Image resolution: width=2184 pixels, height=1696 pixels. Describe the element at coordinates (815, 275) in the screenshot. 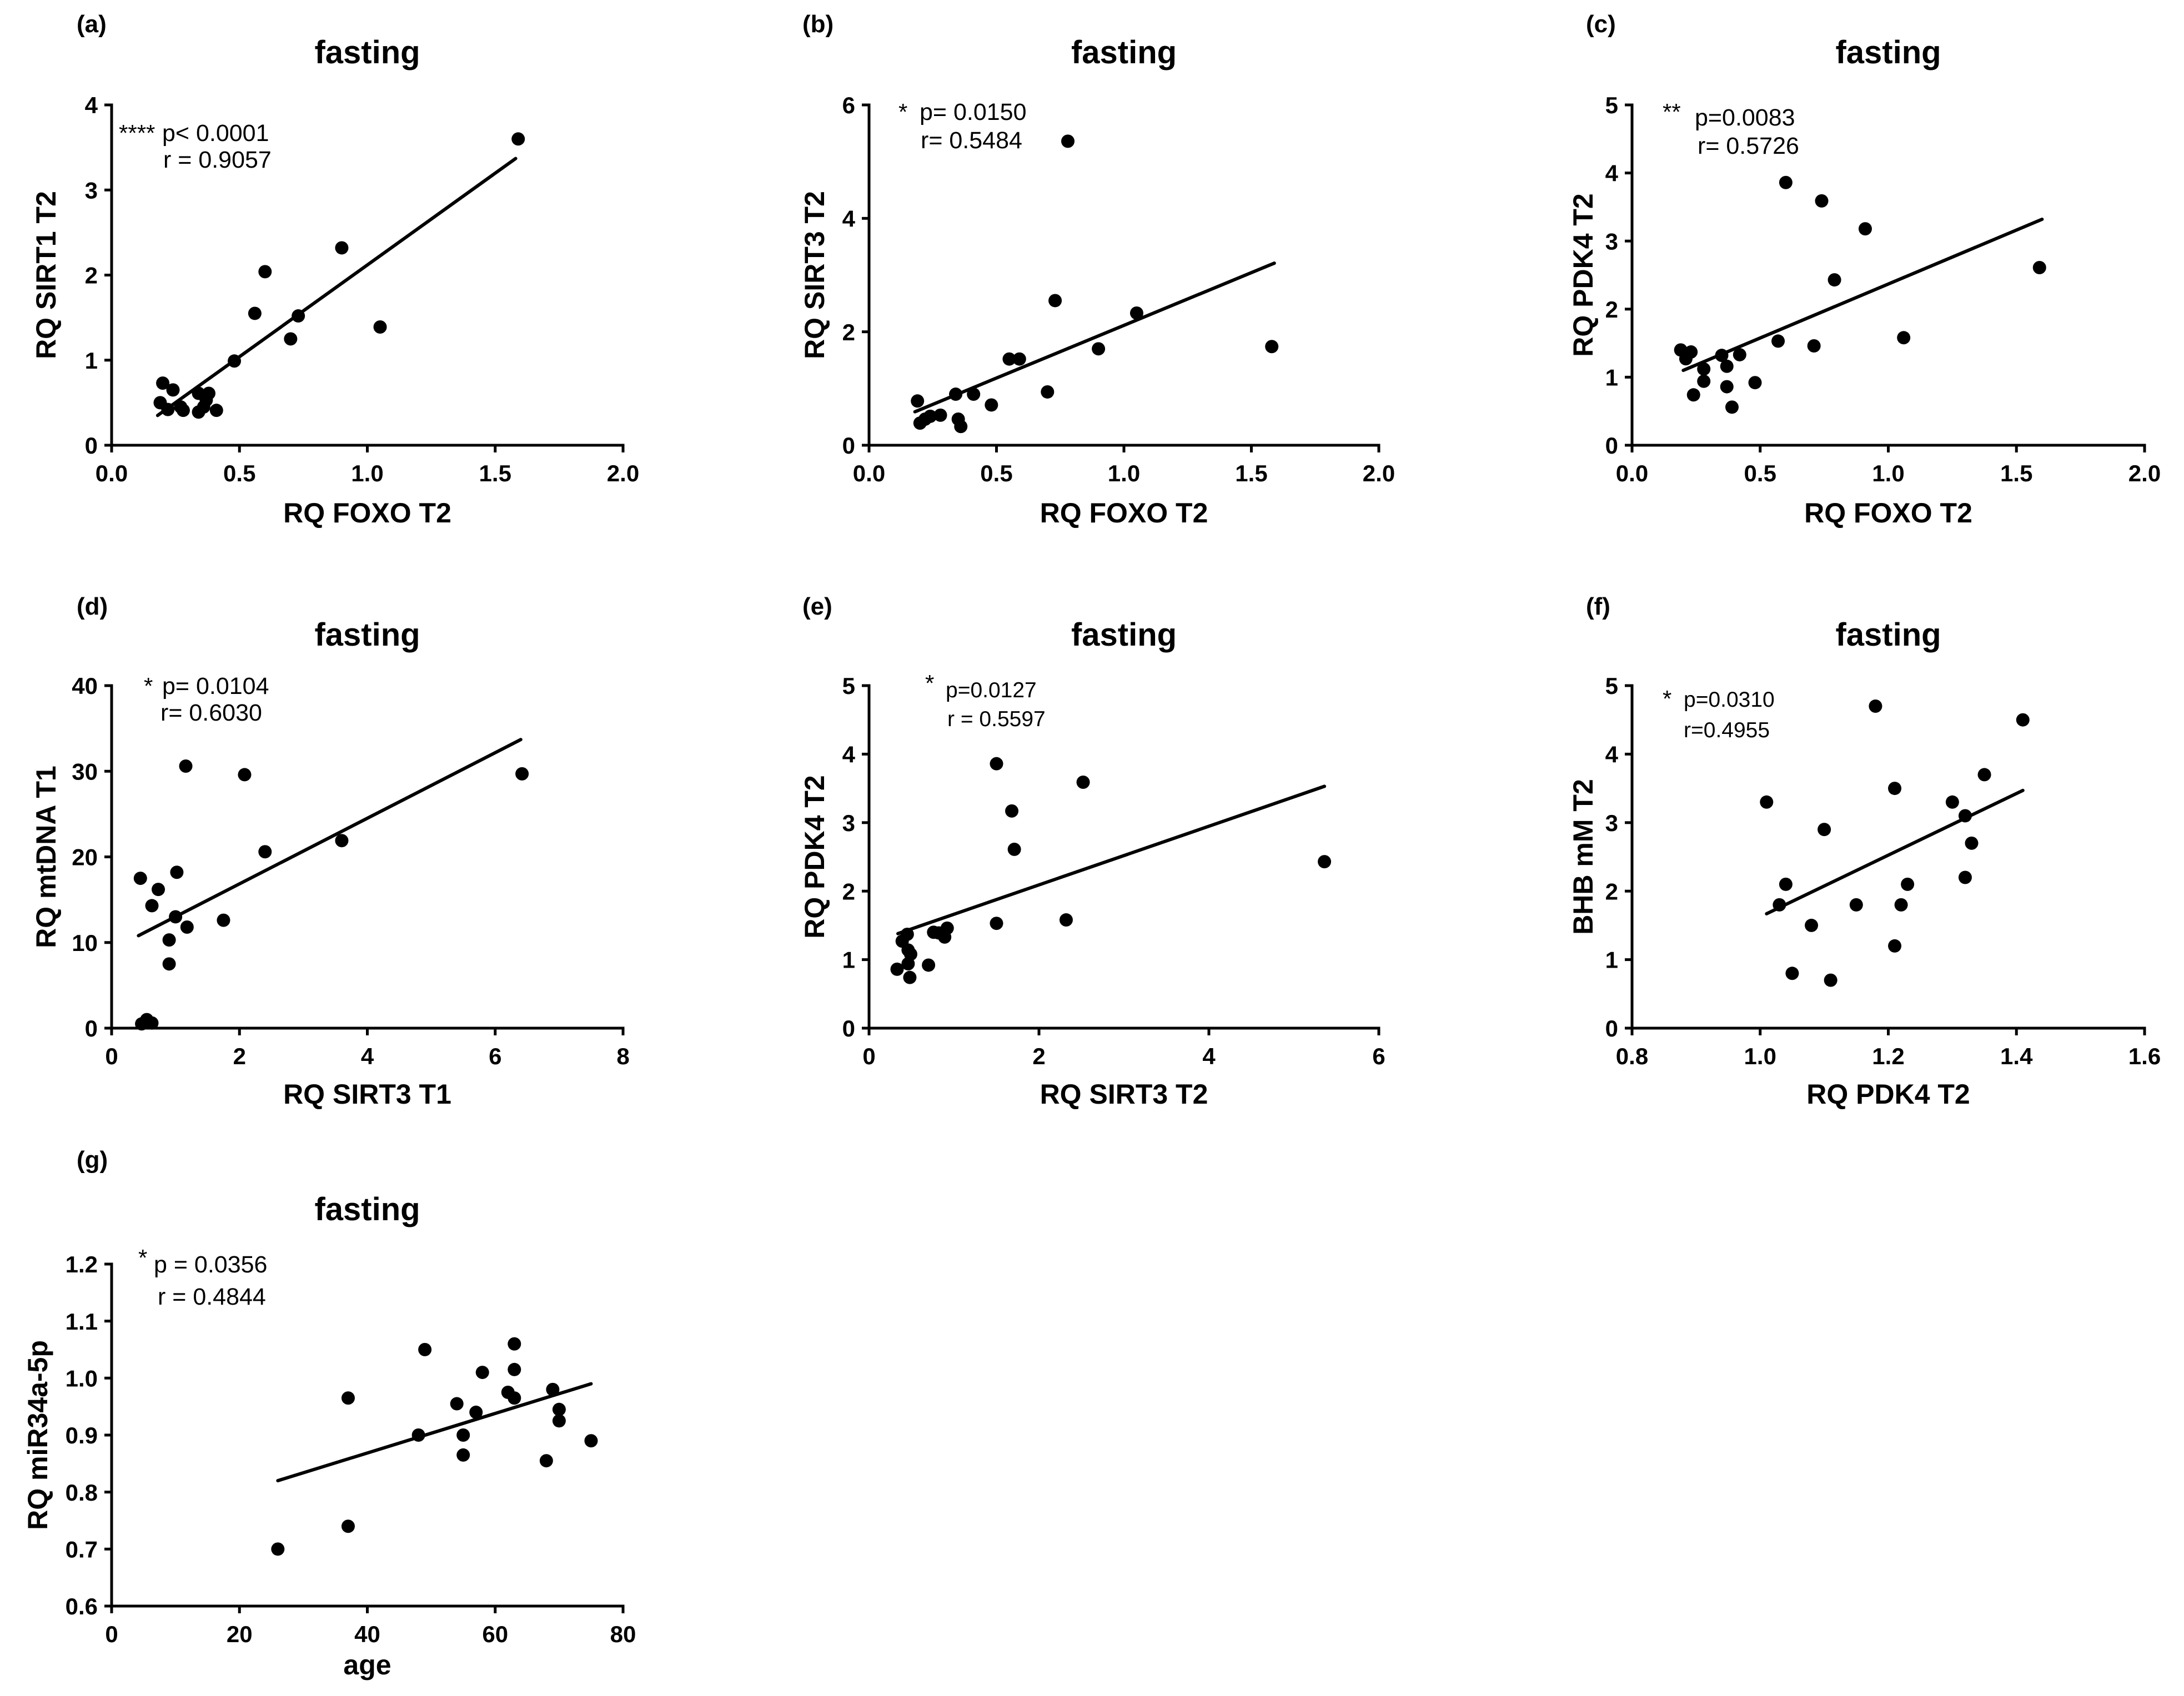

I see `y-axis-title: RQ SIRT3 T2` at that location.